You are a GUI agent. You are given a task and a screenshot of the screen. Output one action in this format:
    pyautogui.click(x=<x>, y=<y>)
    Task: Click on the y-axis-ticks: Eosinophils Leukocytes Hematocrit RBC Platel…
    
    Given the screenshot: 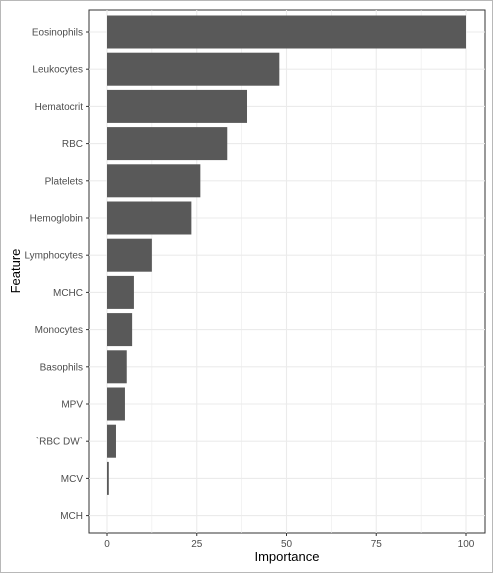 What is the action you would take?
    pyautogui.click(x=56, y=275)
    